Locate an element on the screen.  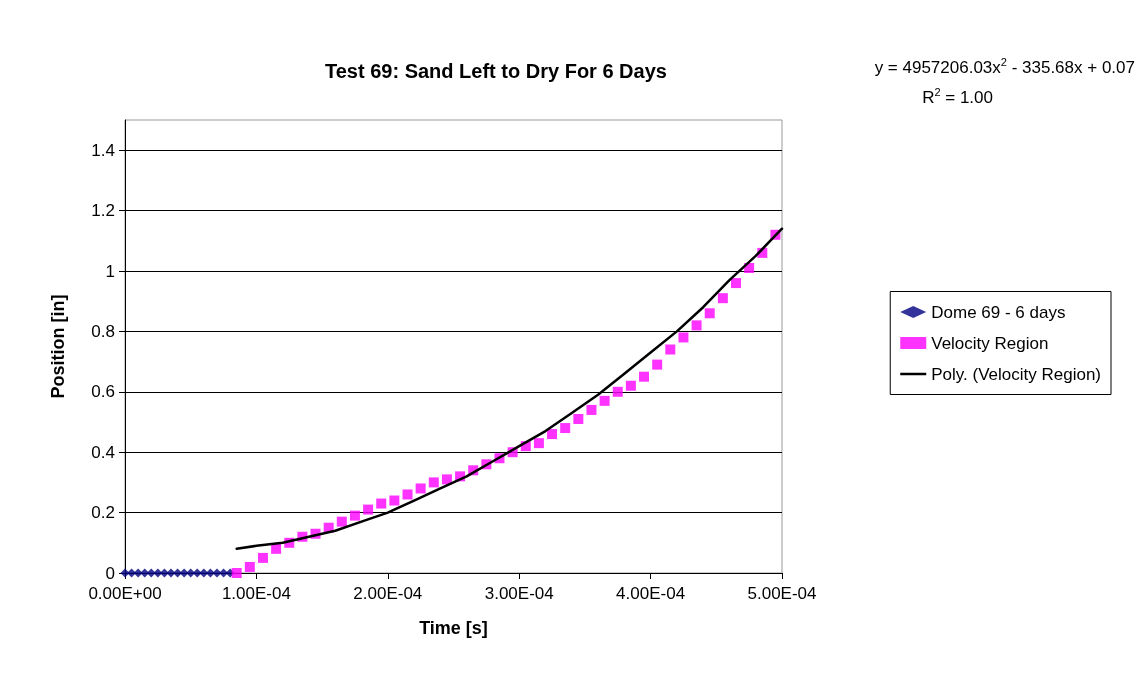
y-tick-label: 0 is located at coordinates (110, 573).